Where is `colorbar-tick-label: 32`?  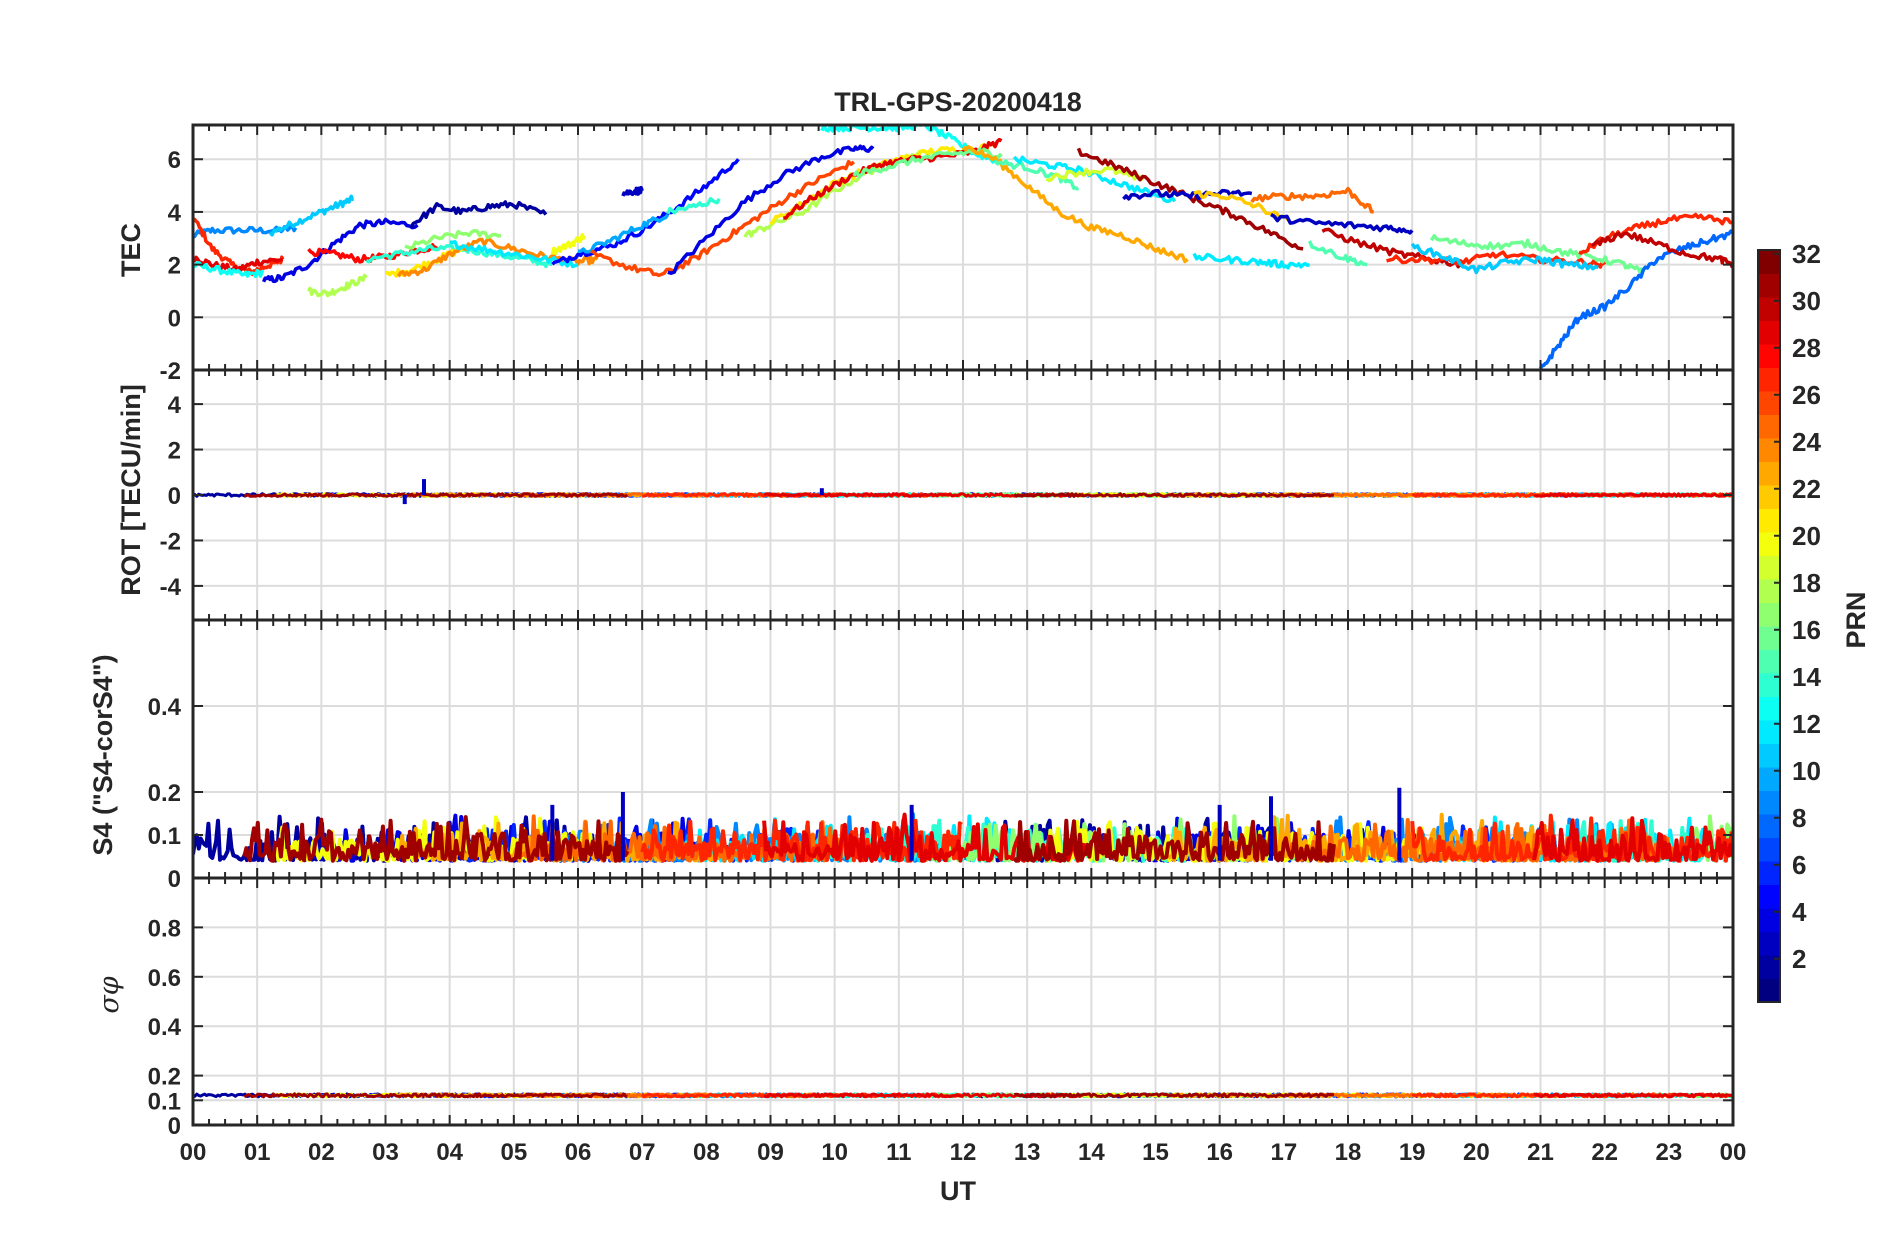 colorbar-tick-label: 32 is located at coordinates (1806, 254).